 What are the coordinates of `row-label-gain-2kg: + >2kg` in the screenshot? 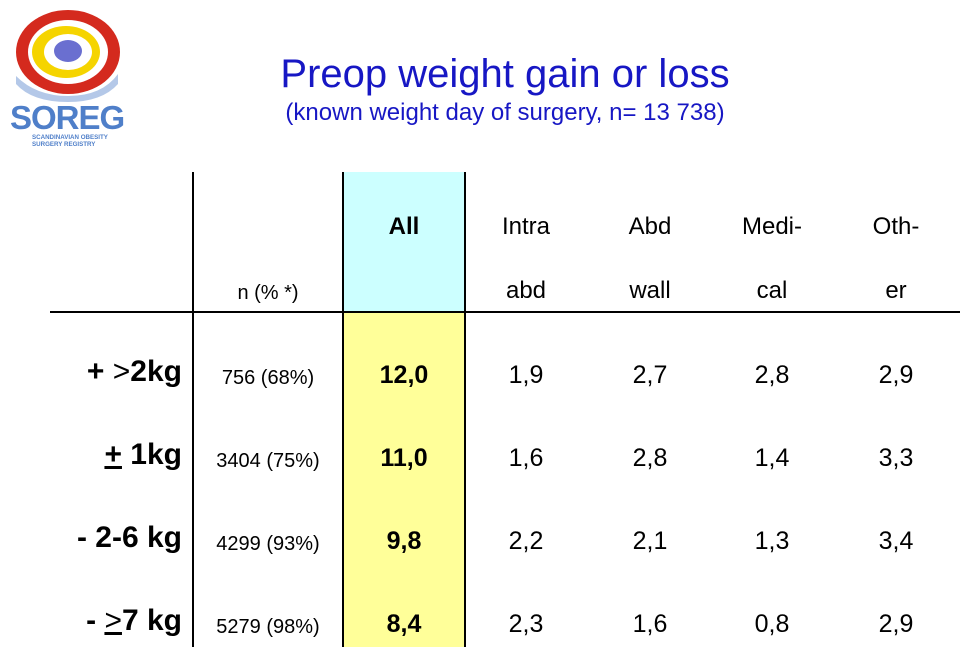 It's located at (134, 372).